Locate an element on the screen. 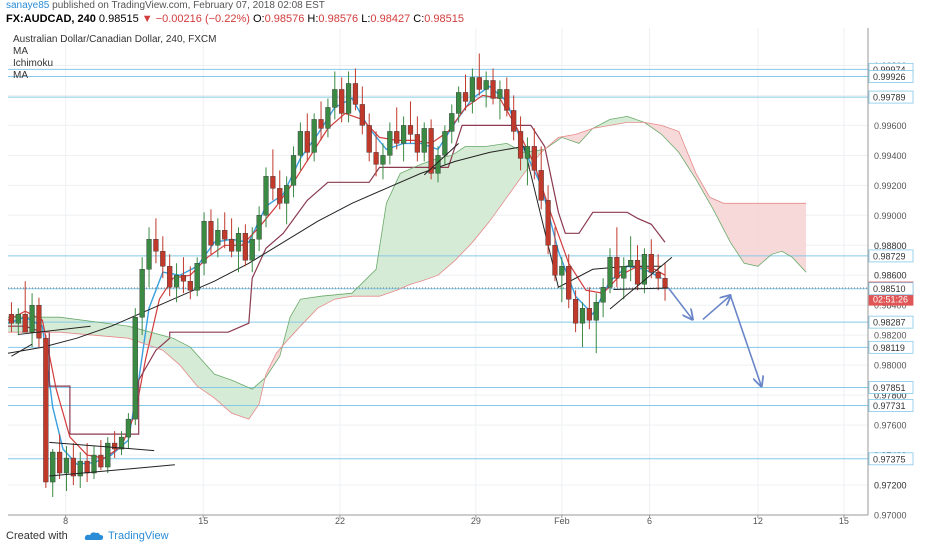  x-axis: 8 15 22 29 Feb 6 12 15 is located at coordinates (456, 519).